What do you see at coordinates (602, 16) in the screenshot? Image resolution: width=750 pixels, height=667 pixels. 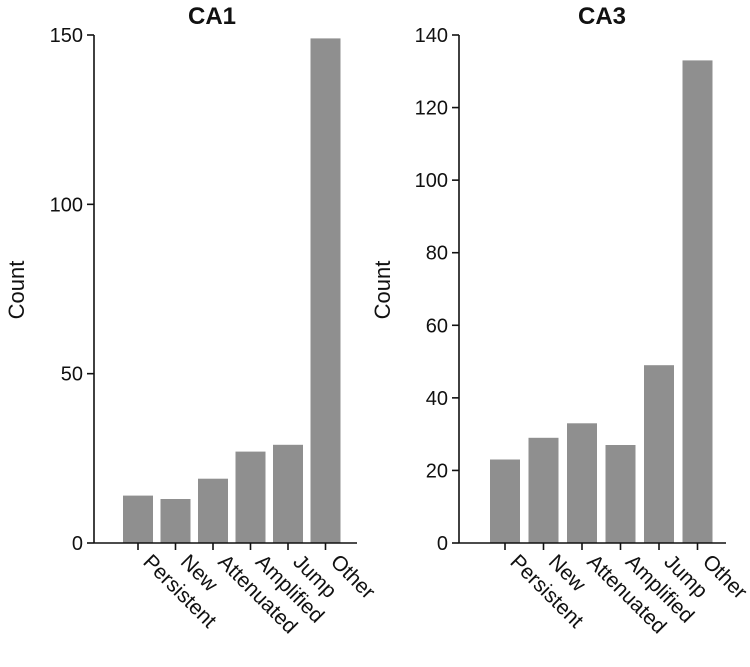 I see `chart-title: CA3` at bounding box center [602, 16].